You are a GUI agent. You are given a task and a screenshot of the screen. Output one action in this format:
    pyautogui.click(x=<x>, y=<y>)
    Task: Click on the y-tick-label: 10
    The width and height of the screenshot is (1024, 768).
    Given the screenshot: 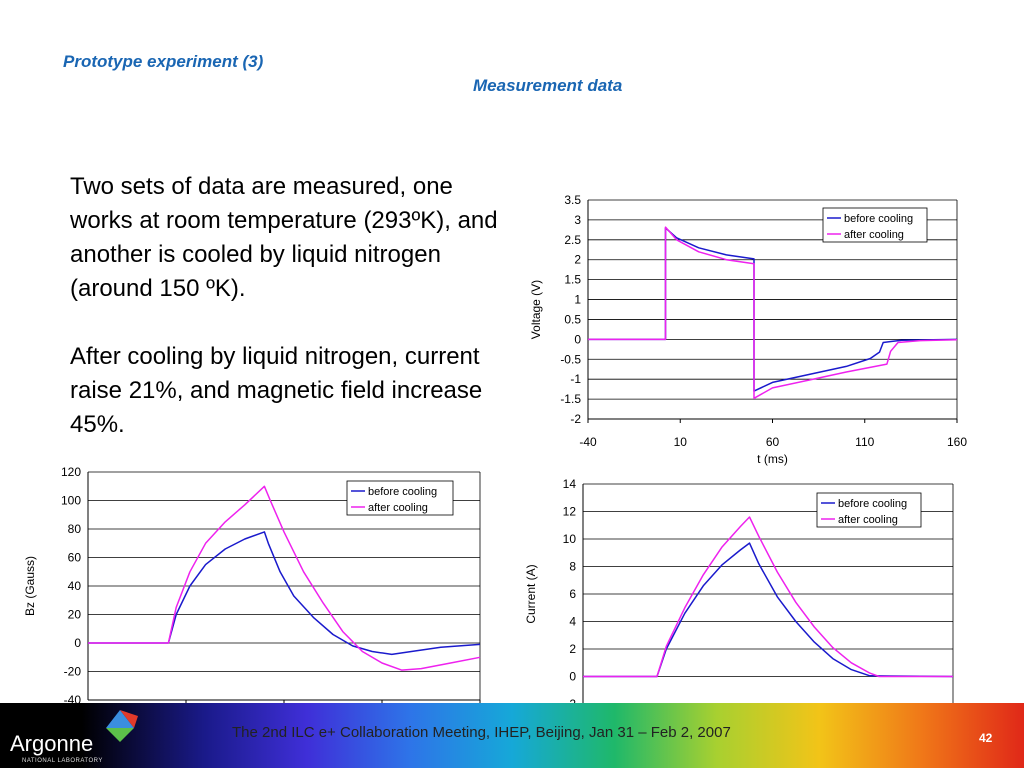 What is the action you would take?
    pyautogui.click(x=570, y=539)
    